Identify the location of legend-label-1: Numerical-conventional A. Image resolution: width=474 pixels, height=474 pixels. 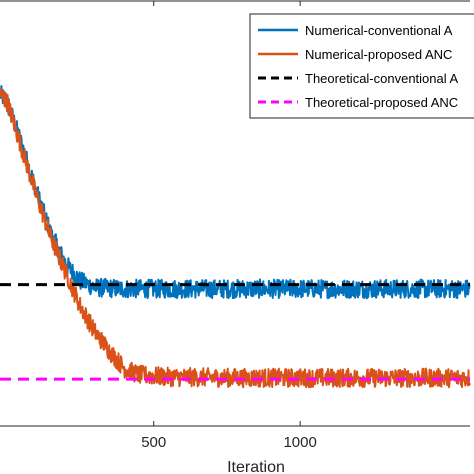
(379, 30).